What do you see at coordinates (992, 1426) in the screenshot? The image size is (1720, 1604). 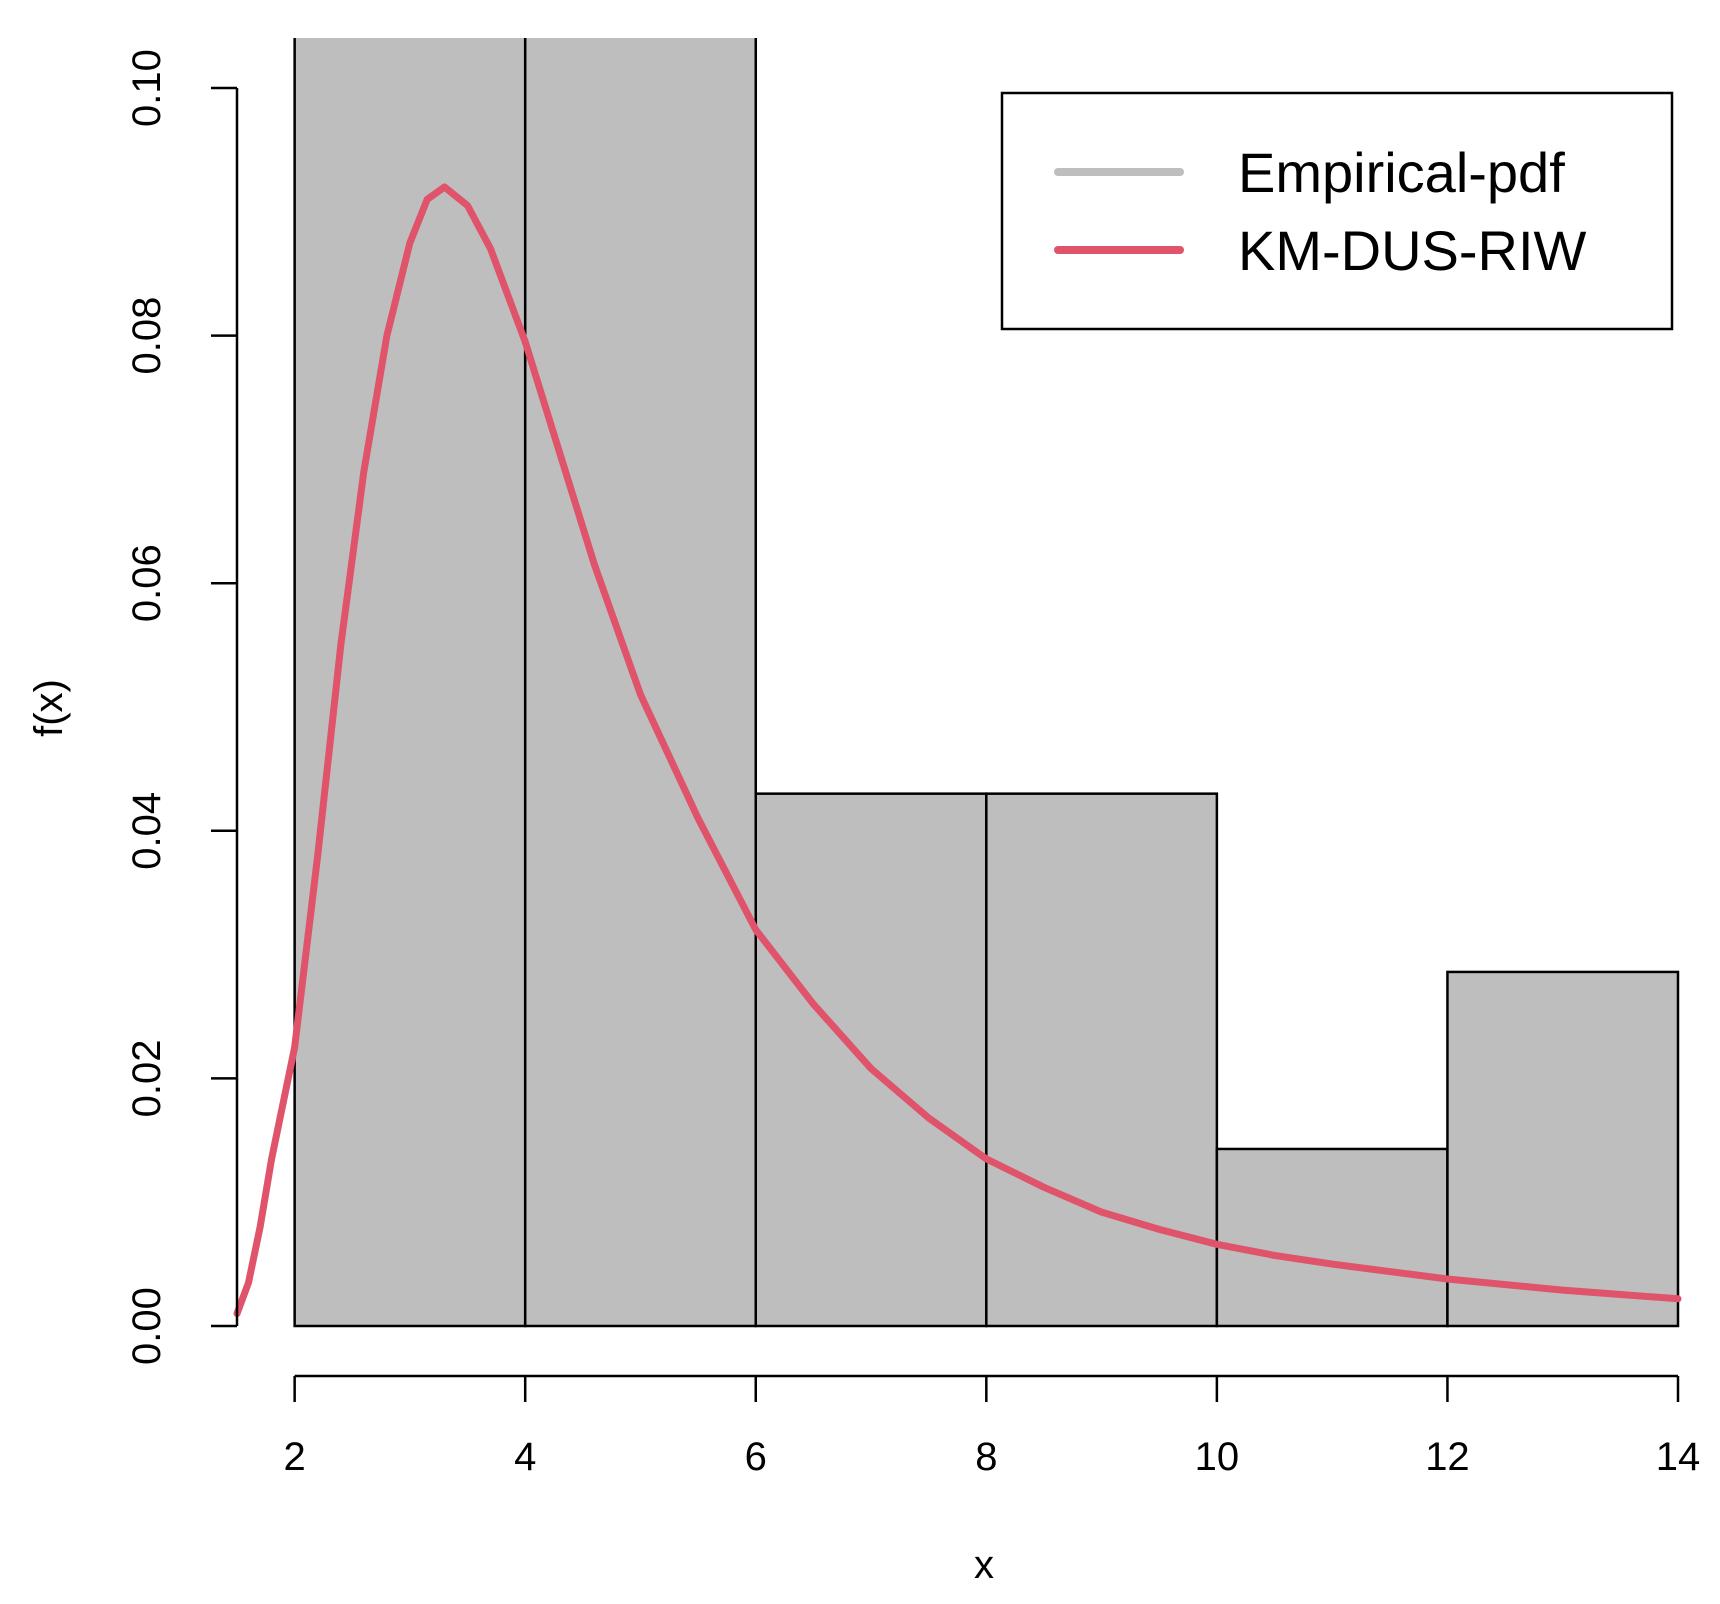 I see `x-axis: 2 4 6 8 10 12 14` at bounding box center [992, 1426].